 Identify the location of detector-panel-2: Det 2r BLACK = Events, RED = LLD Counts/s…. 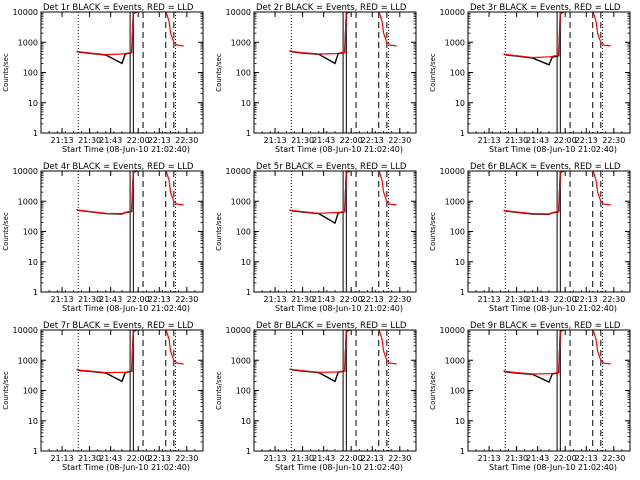
(316, 78).